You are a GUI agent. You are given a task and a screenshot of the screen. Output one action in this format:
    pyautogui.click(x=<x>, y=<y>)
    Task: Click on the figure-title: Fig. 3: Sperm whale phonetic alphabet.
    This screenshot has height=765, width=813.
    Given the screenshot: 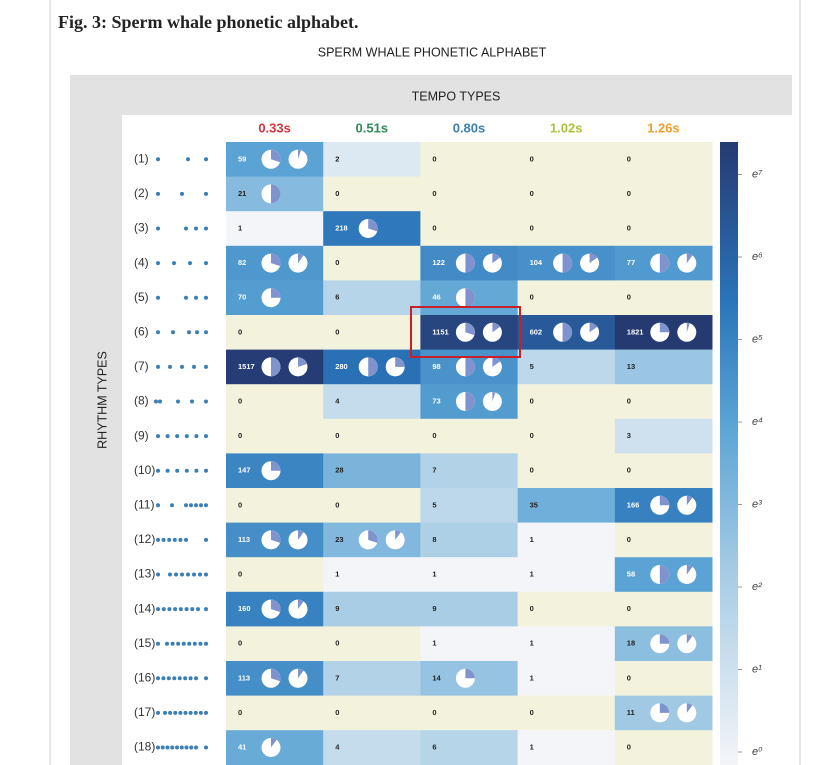 What is the action you would take?
    pyautogui.click(x=208, y=22)
    